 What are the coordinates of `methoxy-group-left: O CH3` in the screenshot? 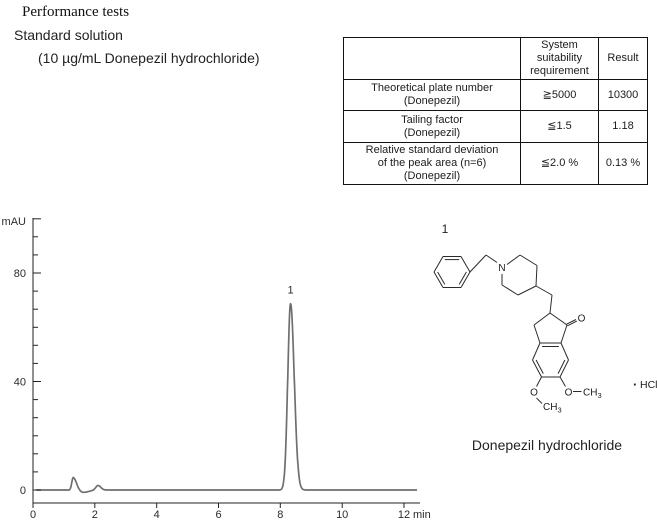 It's located at (546, 395).